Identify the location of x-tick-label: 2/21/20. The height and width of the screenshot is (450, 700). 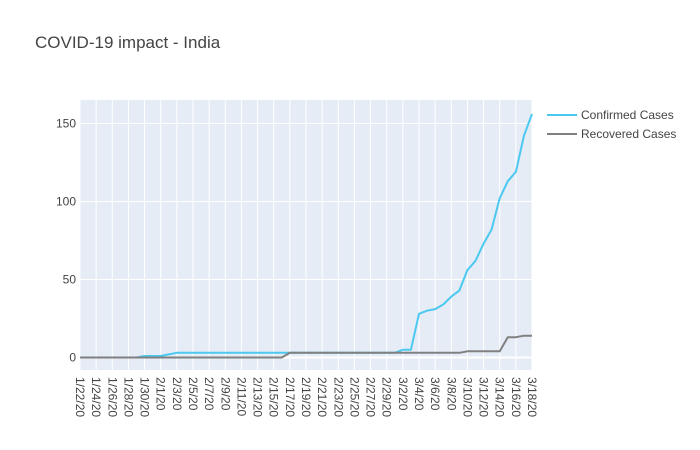
(322, 397).